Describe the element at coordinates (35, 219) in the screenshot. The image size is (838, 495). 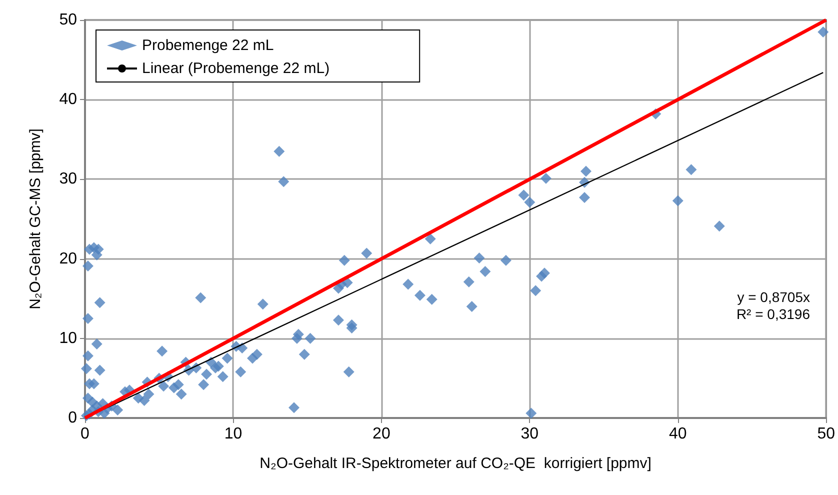
I see `y-axis-title: N₂O-Gehalt GC-MS [ppmv]` at that location.